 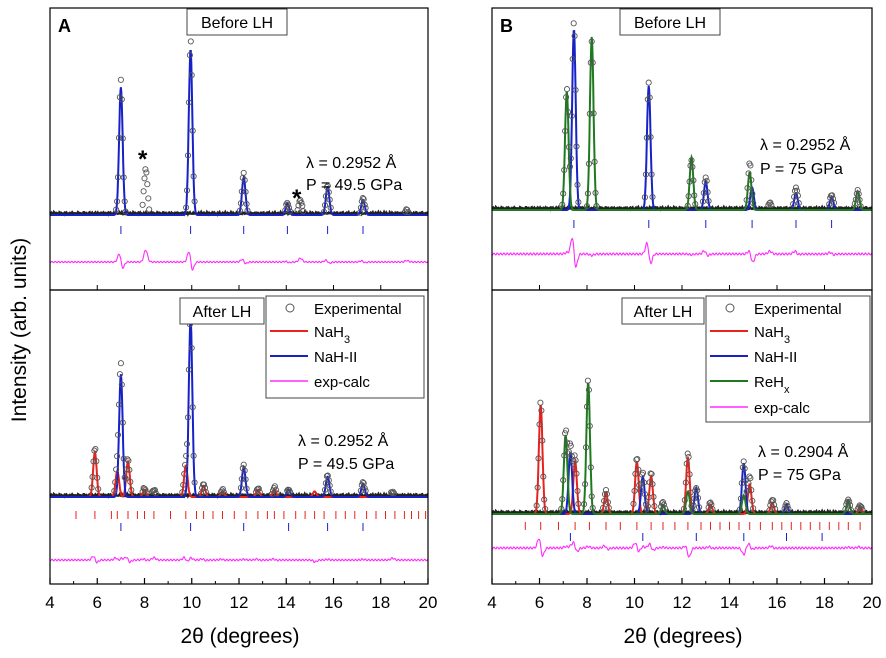 What do you see at coordinates (539, 602) in the screenshot?
I see `x-tick-label: 6` at bounding box center [539, 602].